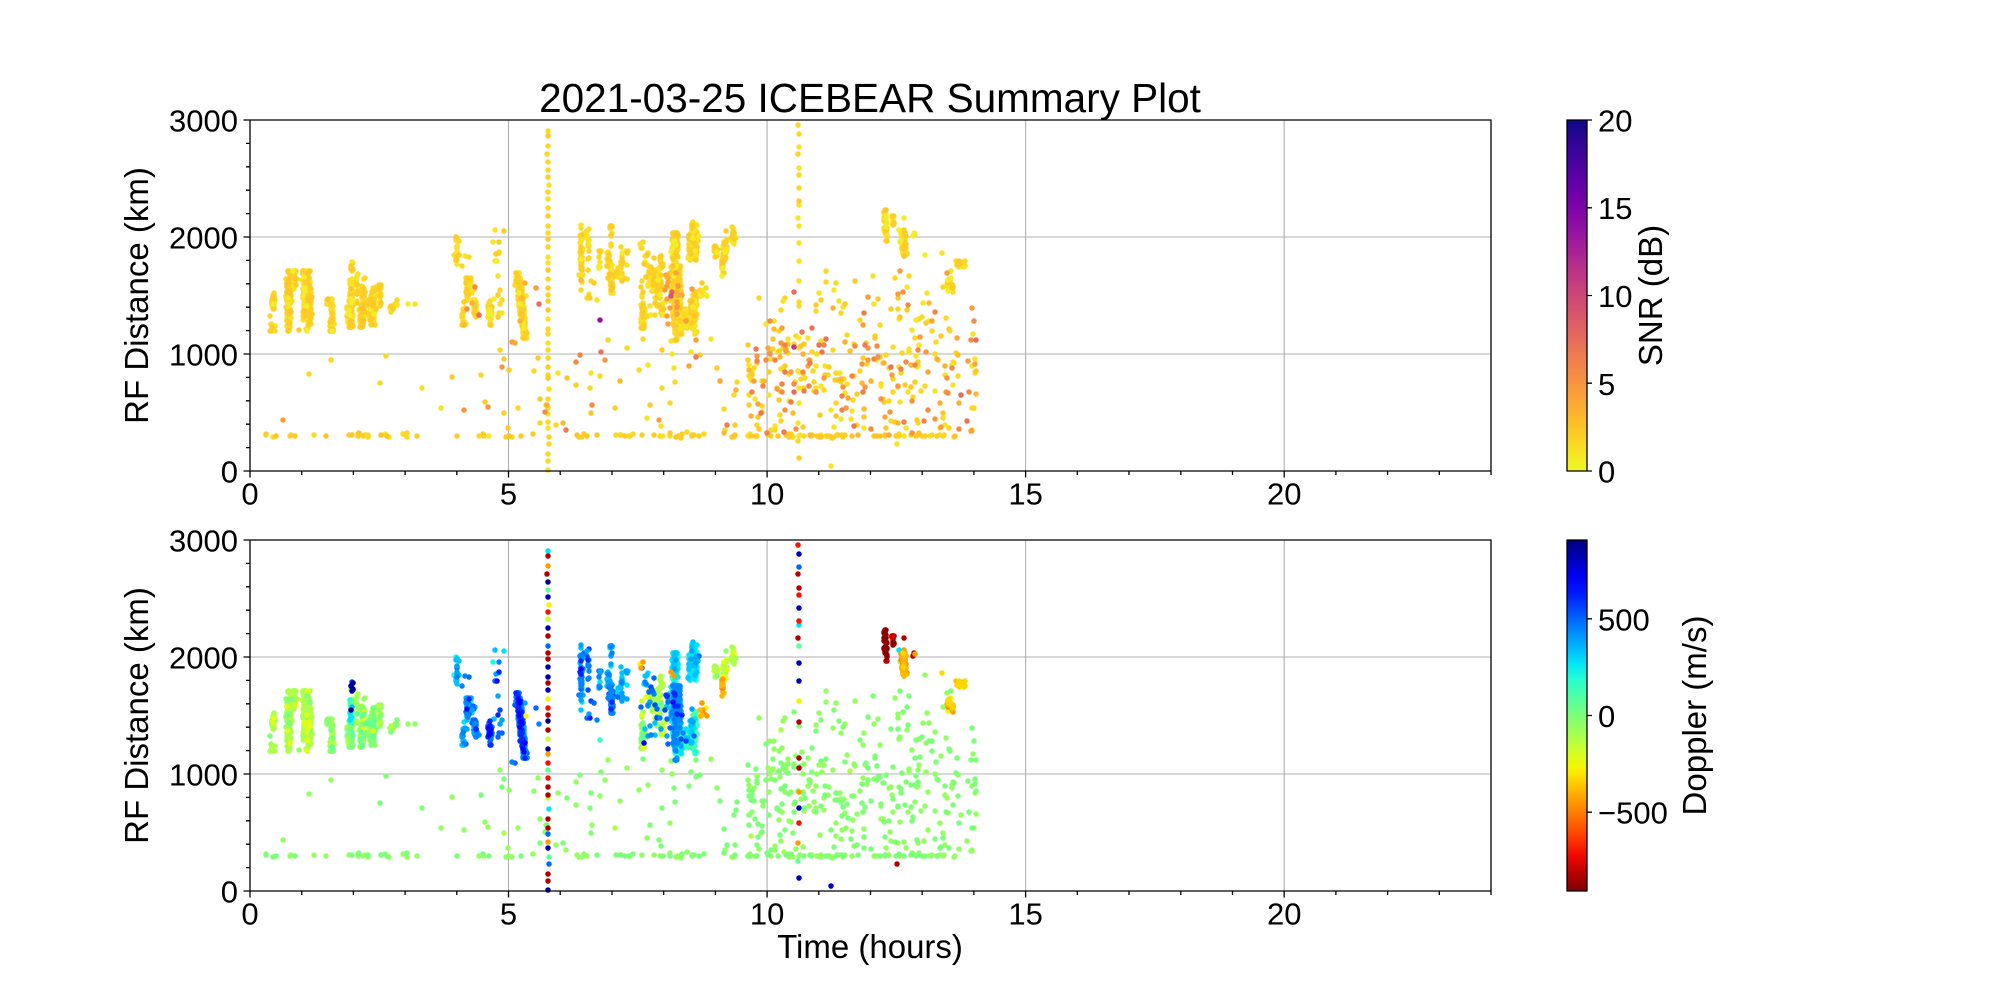 This screenshot has width=2000, height=1005. What do you see at coordinates (1624, 619) in the screenshot?
I see `svg-text: 500` at bounding box center [1624, 619].